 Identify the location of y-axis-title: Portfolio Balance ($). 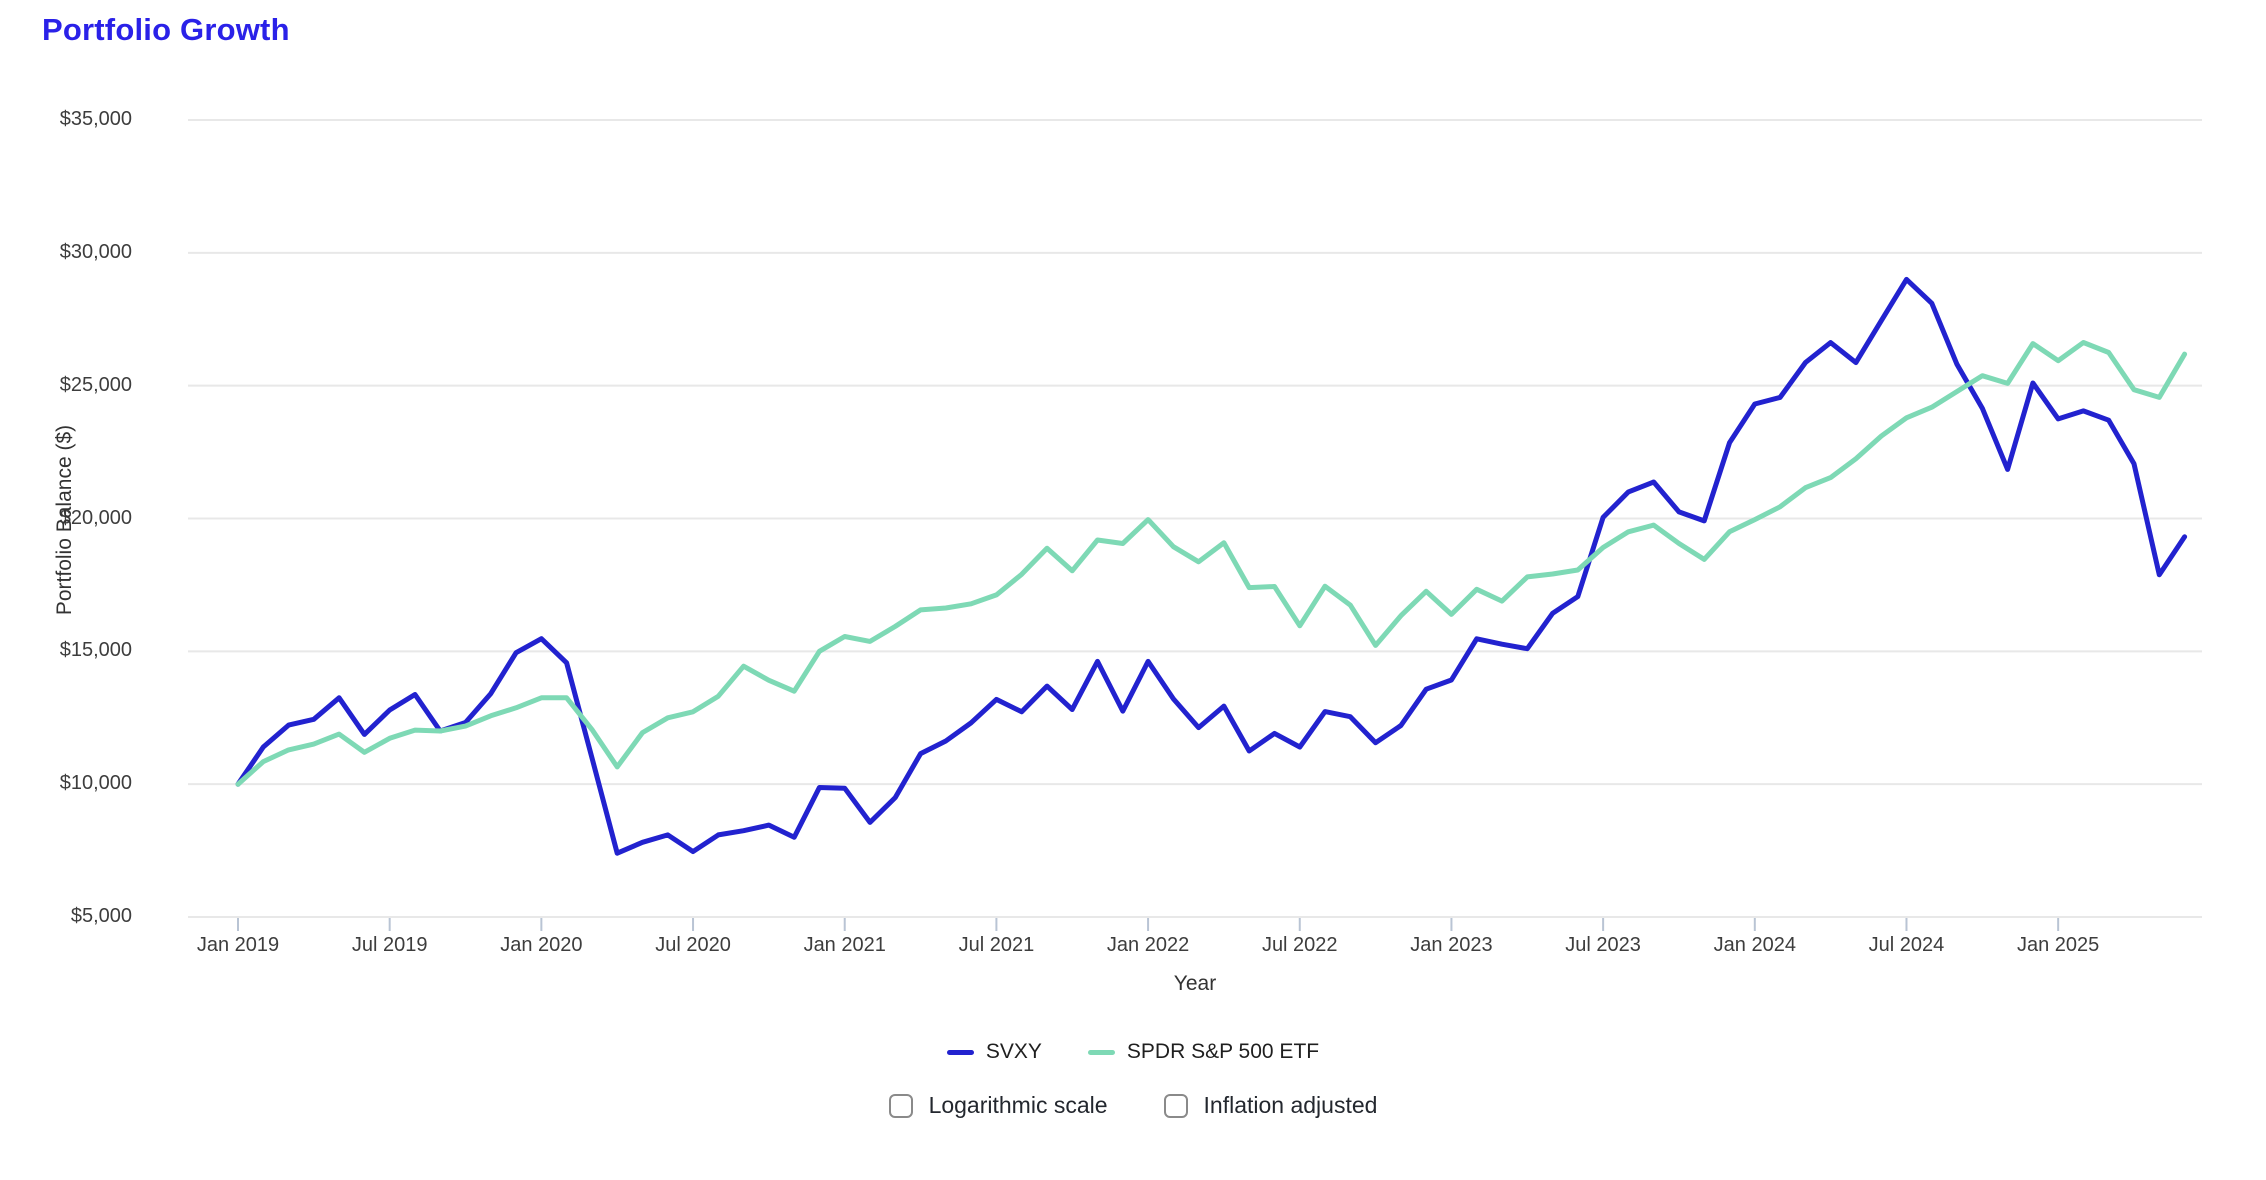
(64, 520).